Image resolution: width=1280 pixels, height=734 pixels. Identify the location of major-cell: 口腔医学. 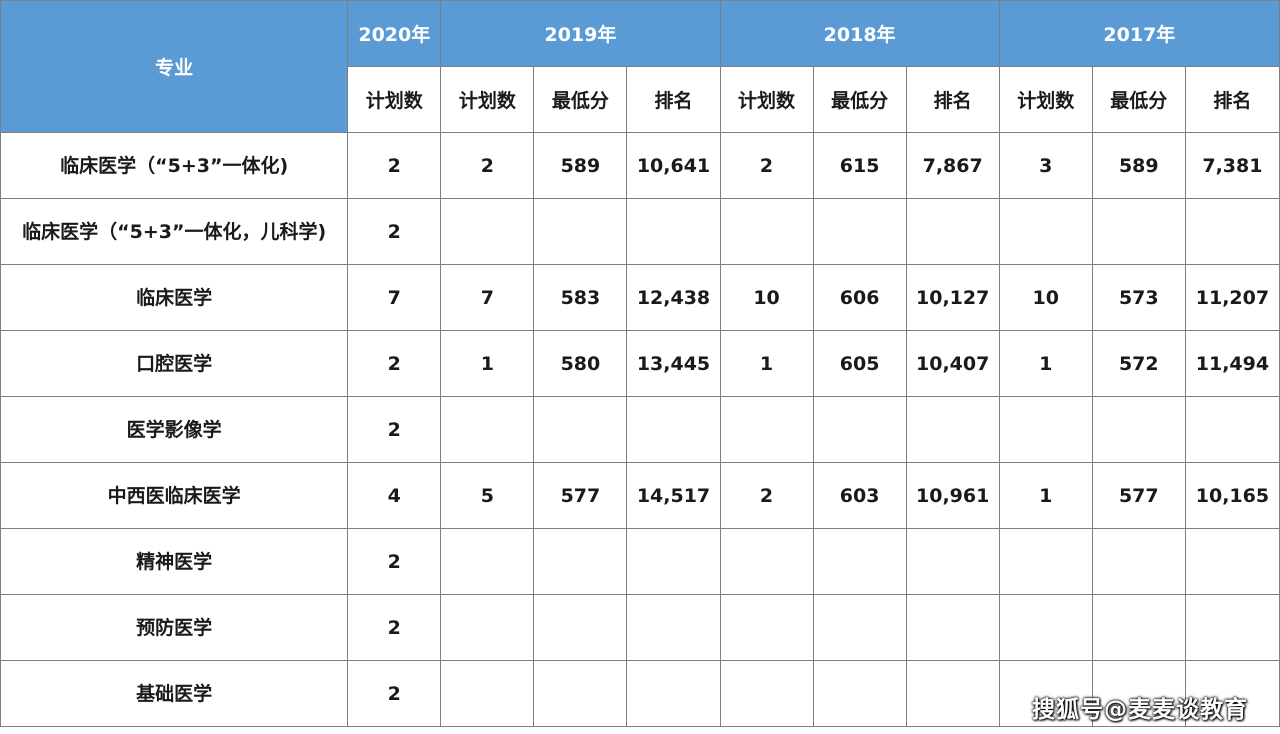
(174, 363).